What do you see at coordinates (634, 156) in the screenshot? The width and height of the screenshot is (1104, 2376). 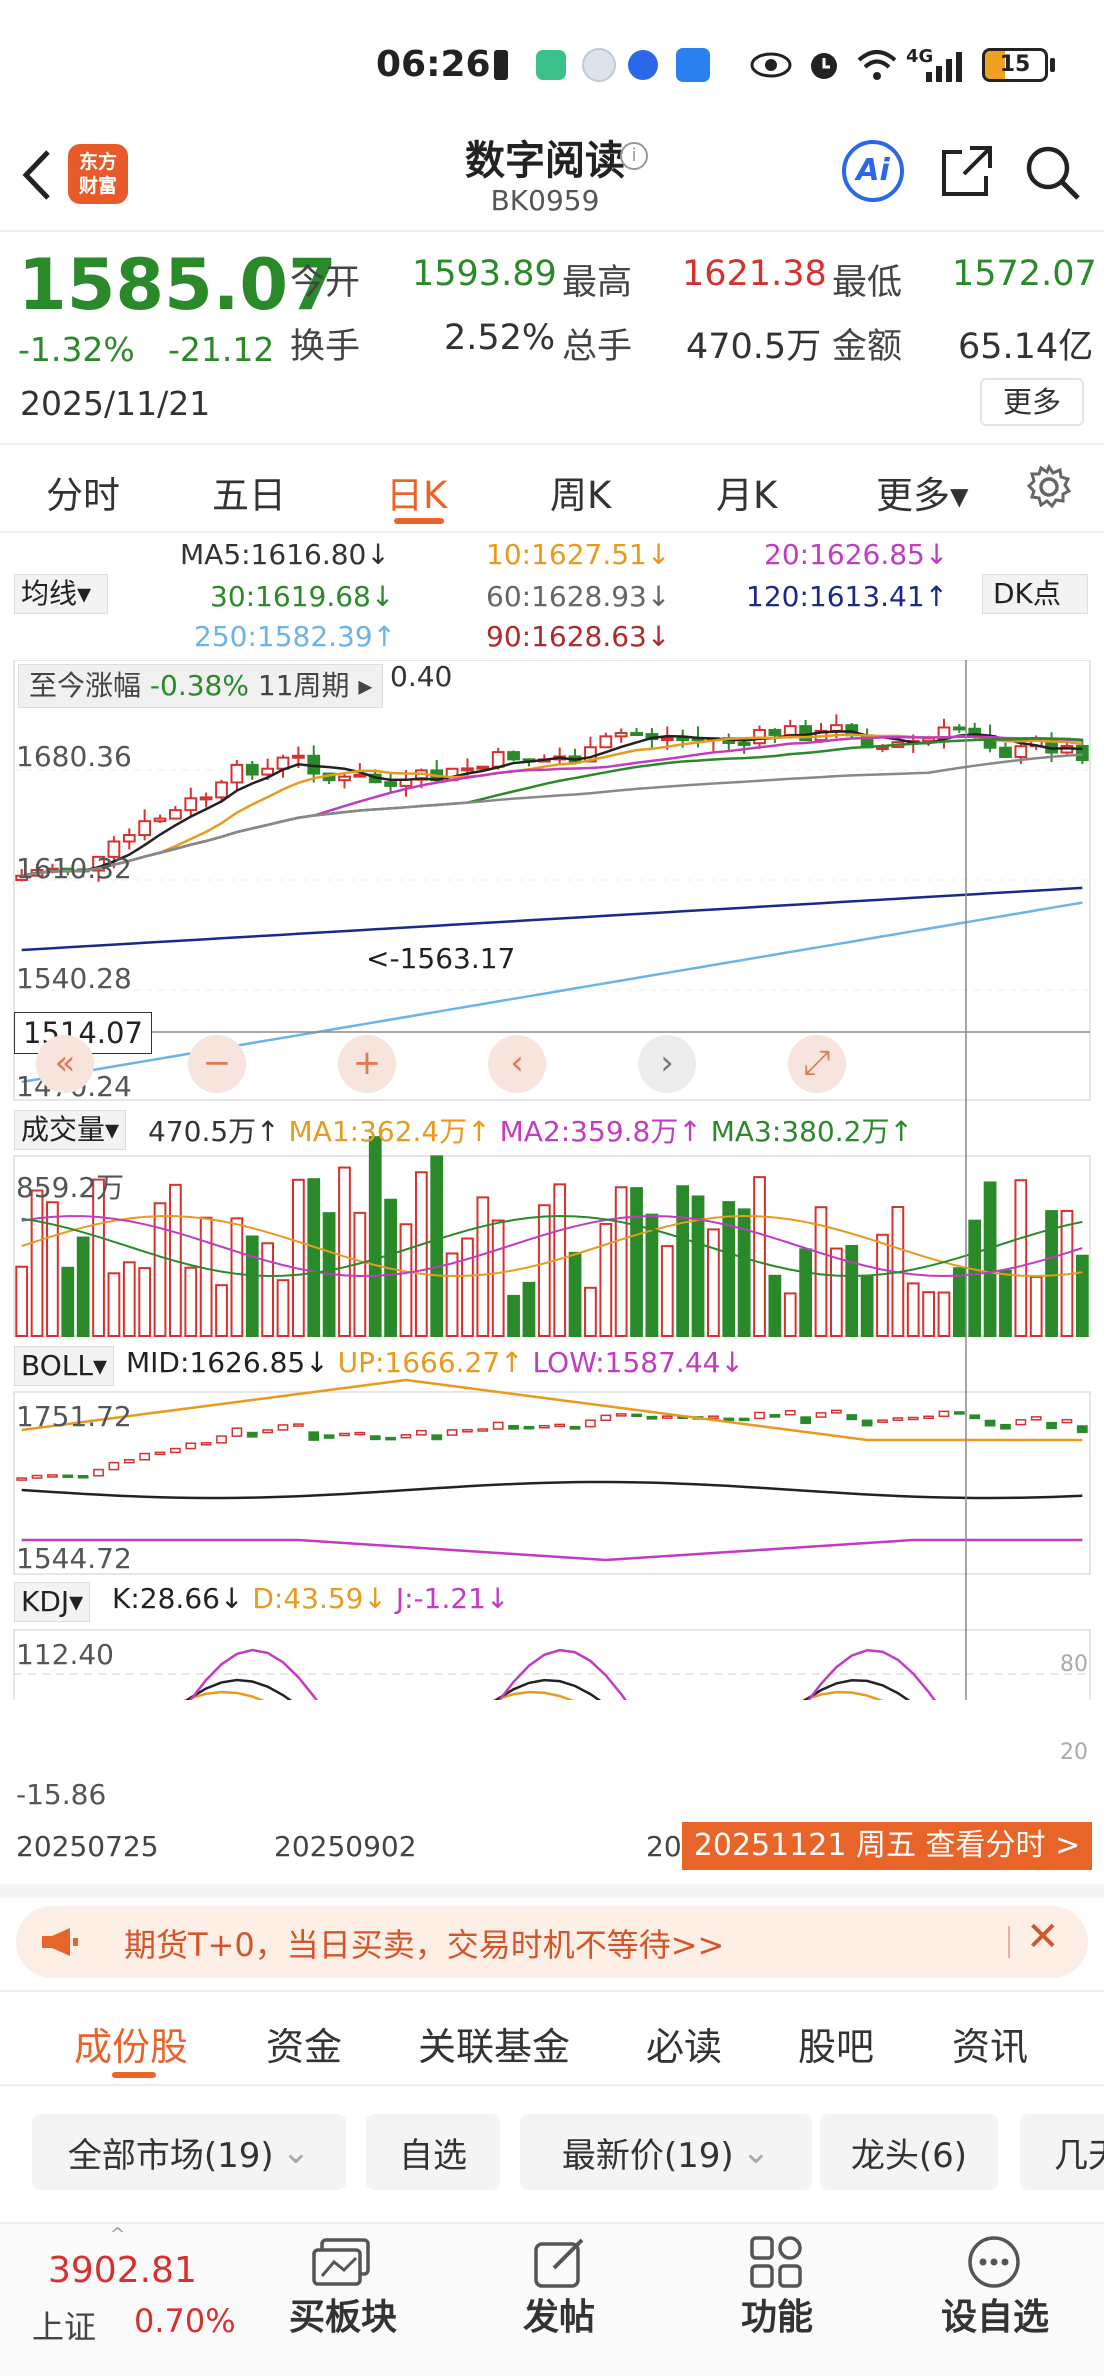 I see `info-icon: i` at bounding box center [634, 156].